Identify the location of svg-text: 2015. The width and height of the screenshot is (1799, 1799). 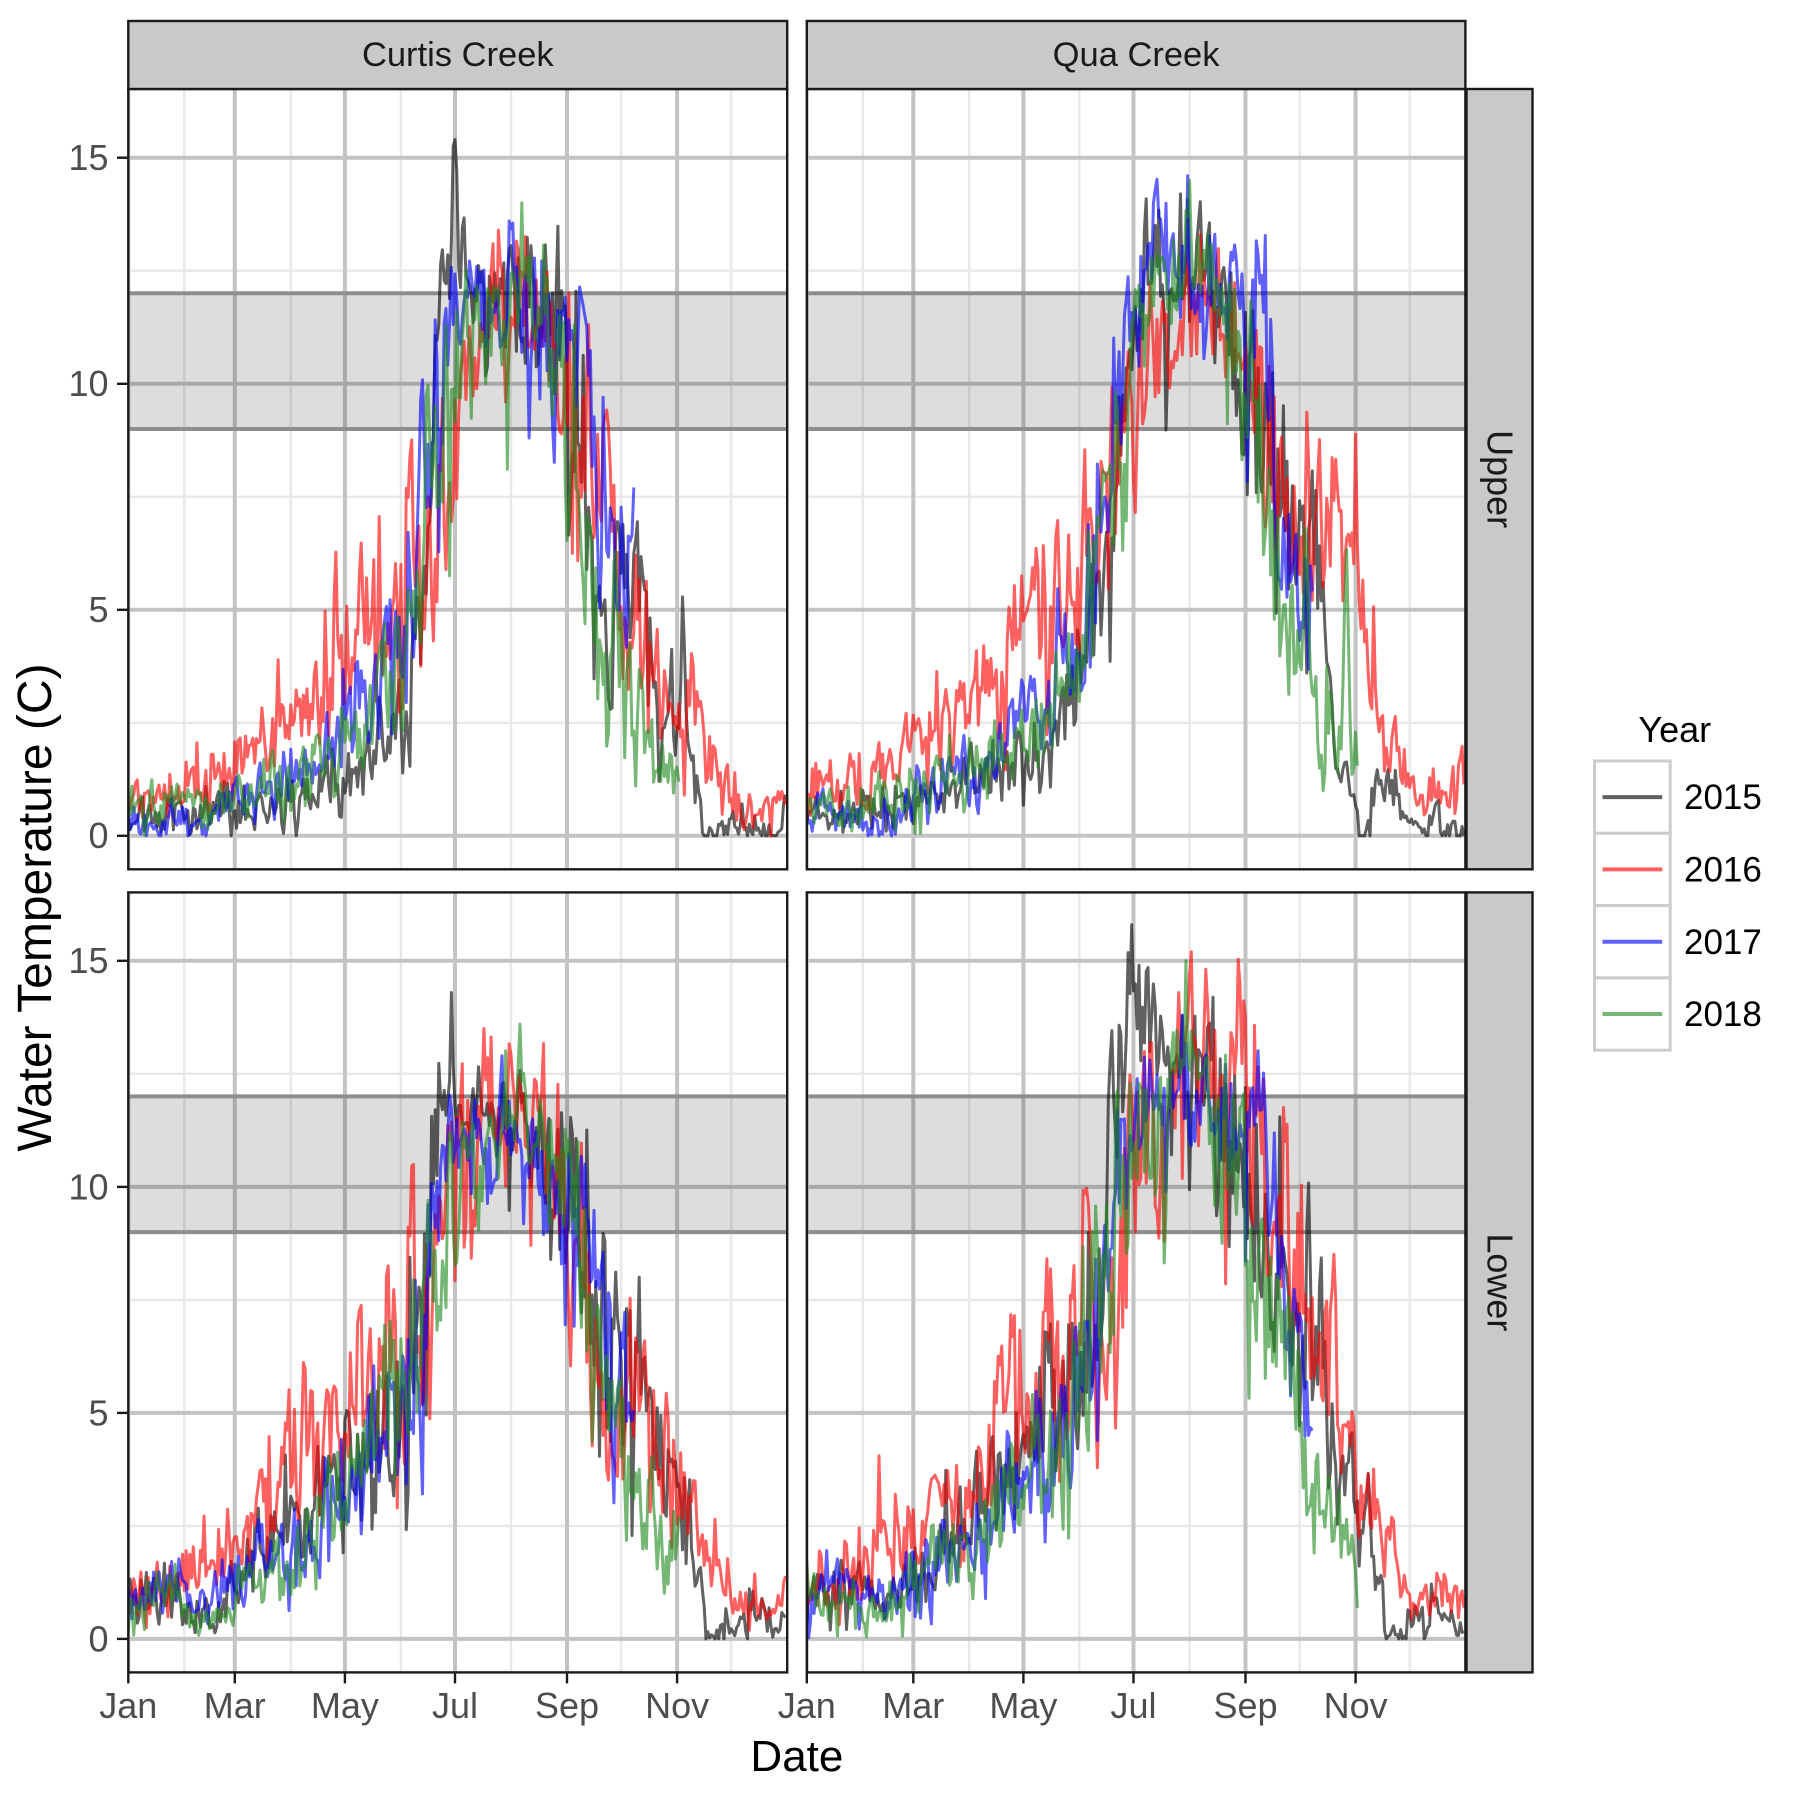
(1723, 797).